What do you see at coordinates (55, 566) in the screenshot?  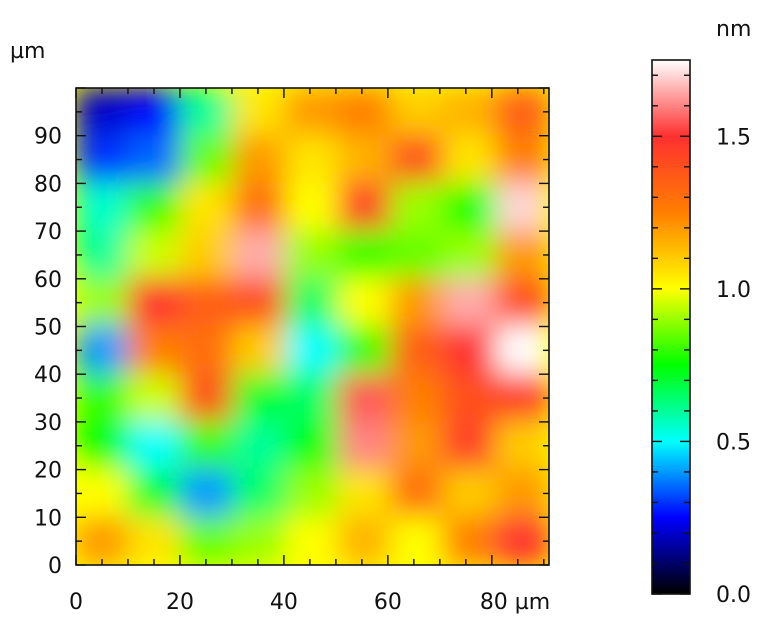 I see `y-tick-label: 0` at bounding box center [55, 566].